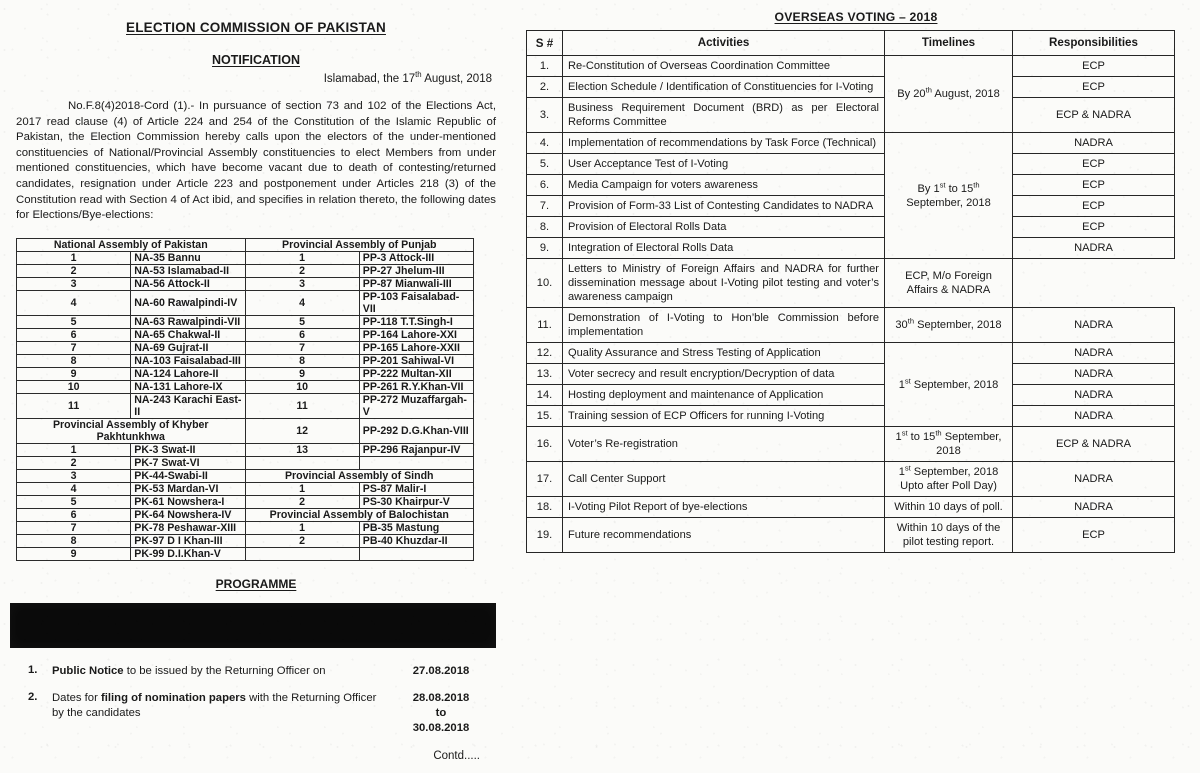 This screenshot has height=773, width=1200. I want to click on constituency-row: 8 PK-97 D I Khan-III 2 PB-40 Khuzdar-II, so click(245, 540).